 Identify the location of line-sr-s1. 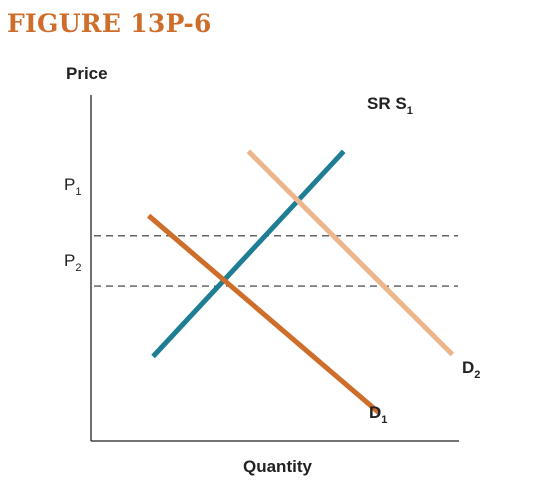
(248, 254).